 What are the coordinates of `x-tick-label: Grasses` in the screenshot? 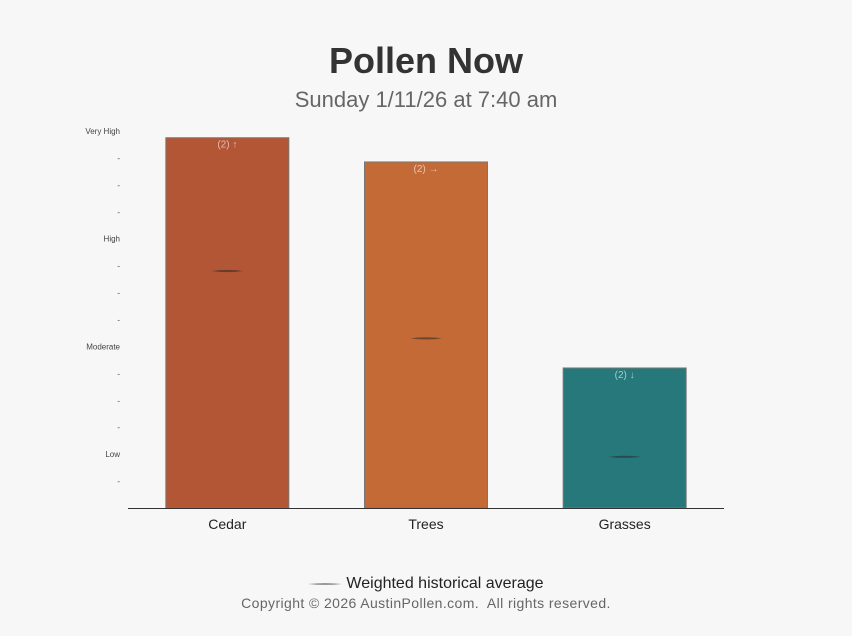 It's located at (625, 524).